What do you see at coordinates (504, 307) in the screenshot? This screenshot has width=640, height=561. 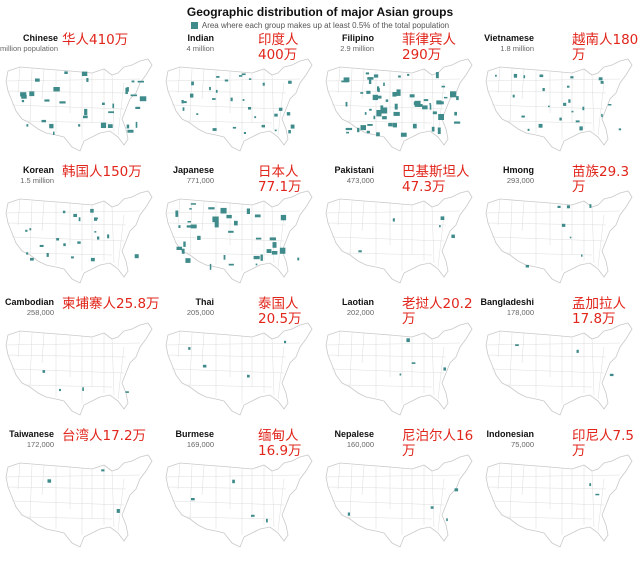 I see `group-label: Bangladeshi 178,000` at bounding box center [504, 307].